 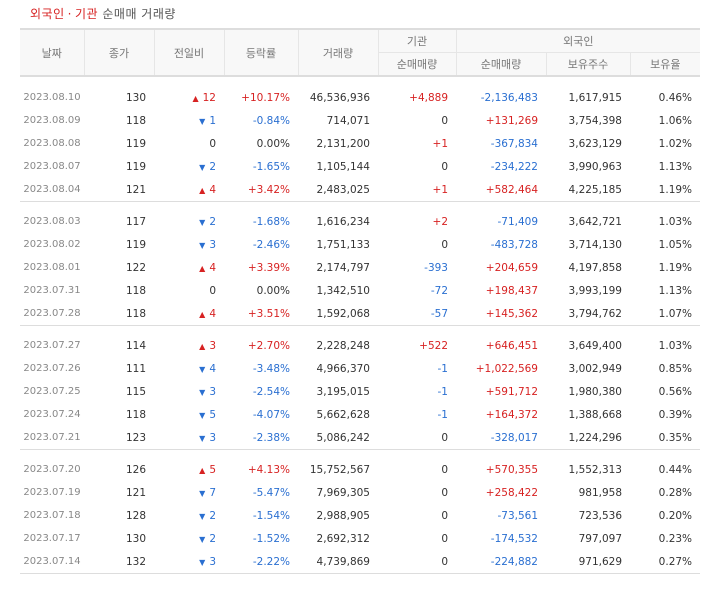 What do you see at coordinates (52, 313) in the screenshot?
I see `date-cell: 2023.07.28` at bounding box center [52, 313].